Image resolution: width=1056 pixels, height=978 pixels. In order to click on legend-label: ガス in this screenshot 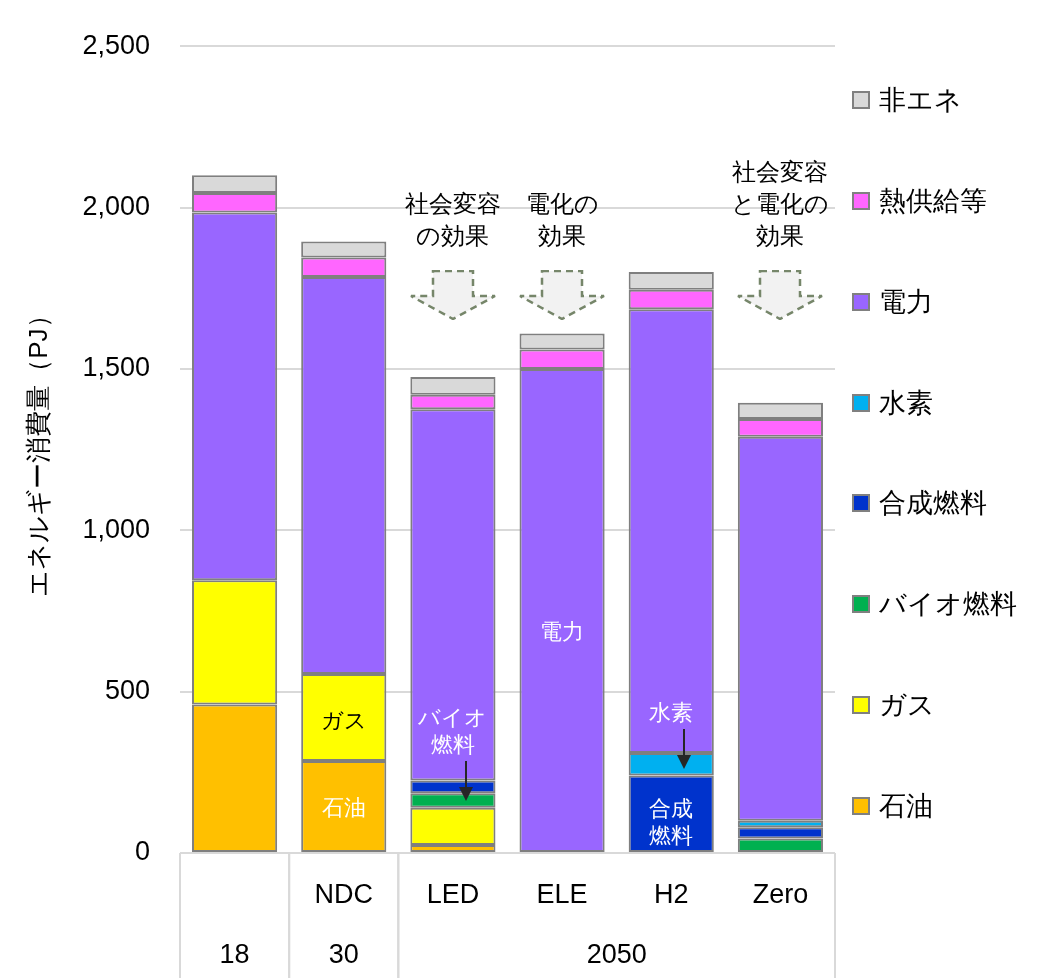, I will do `click(907, 706)`.